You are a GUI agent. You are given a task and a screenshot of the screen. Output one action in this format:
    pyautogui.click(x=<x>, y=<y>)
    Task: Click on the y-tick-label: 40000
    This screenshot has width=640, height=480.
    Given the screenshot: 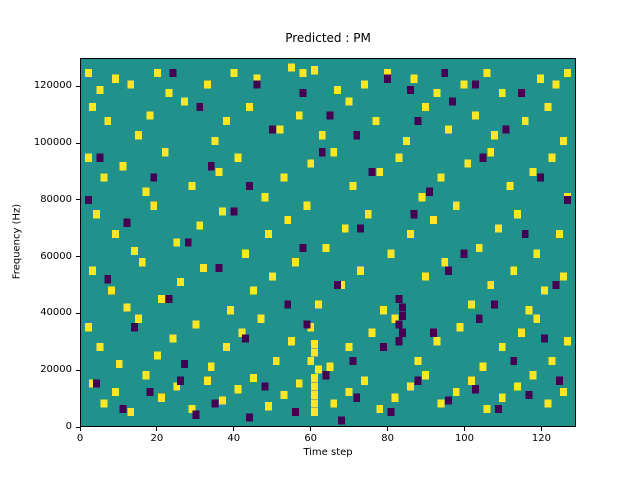 What is the action you would take?
    pyautogui.click(x=56, y=313)
    